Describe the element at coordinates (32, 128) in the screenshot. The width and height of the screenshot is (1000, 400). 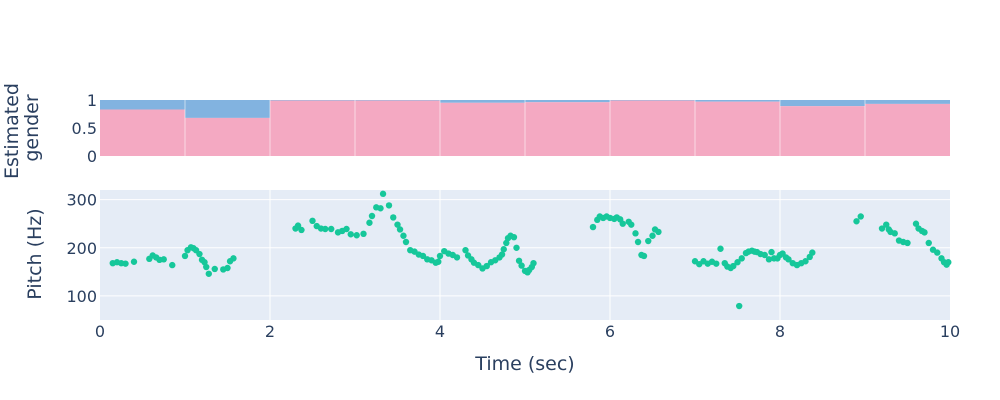
I see `gender-y-axis-title-line-2: gender` at that location.